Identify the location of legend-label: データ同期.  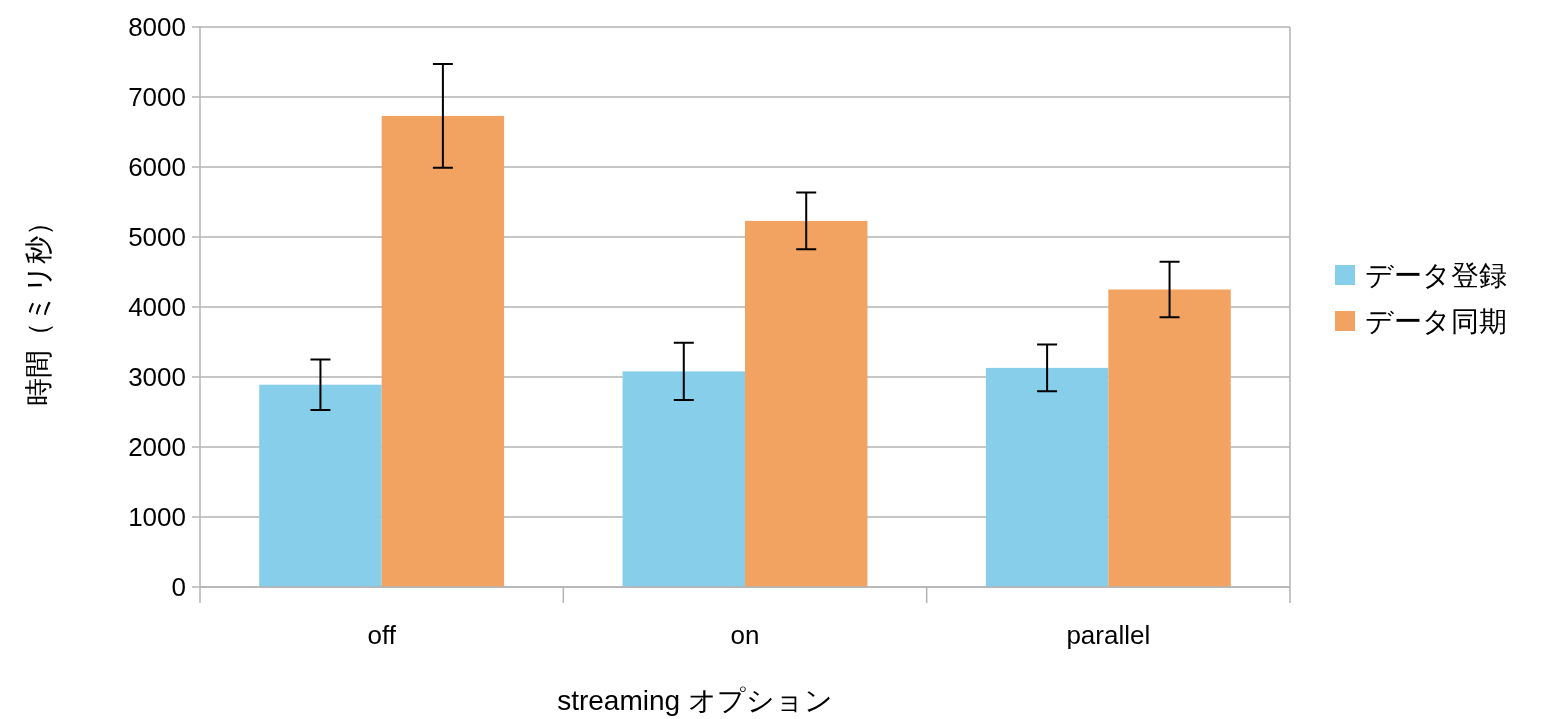
(1436, 321).